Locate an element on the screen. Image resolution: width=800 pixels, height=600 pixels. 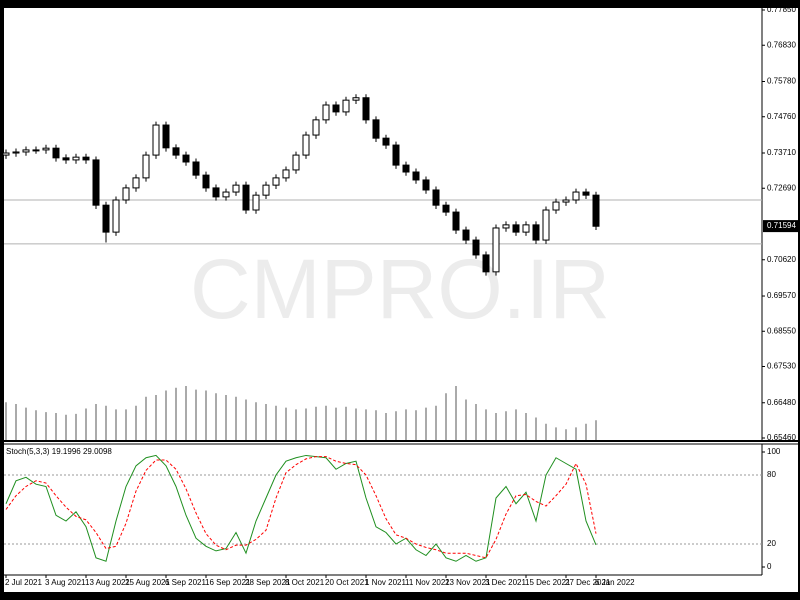
x-tick-label: 27 Dec 2021 is located at coordinates (588, 582).